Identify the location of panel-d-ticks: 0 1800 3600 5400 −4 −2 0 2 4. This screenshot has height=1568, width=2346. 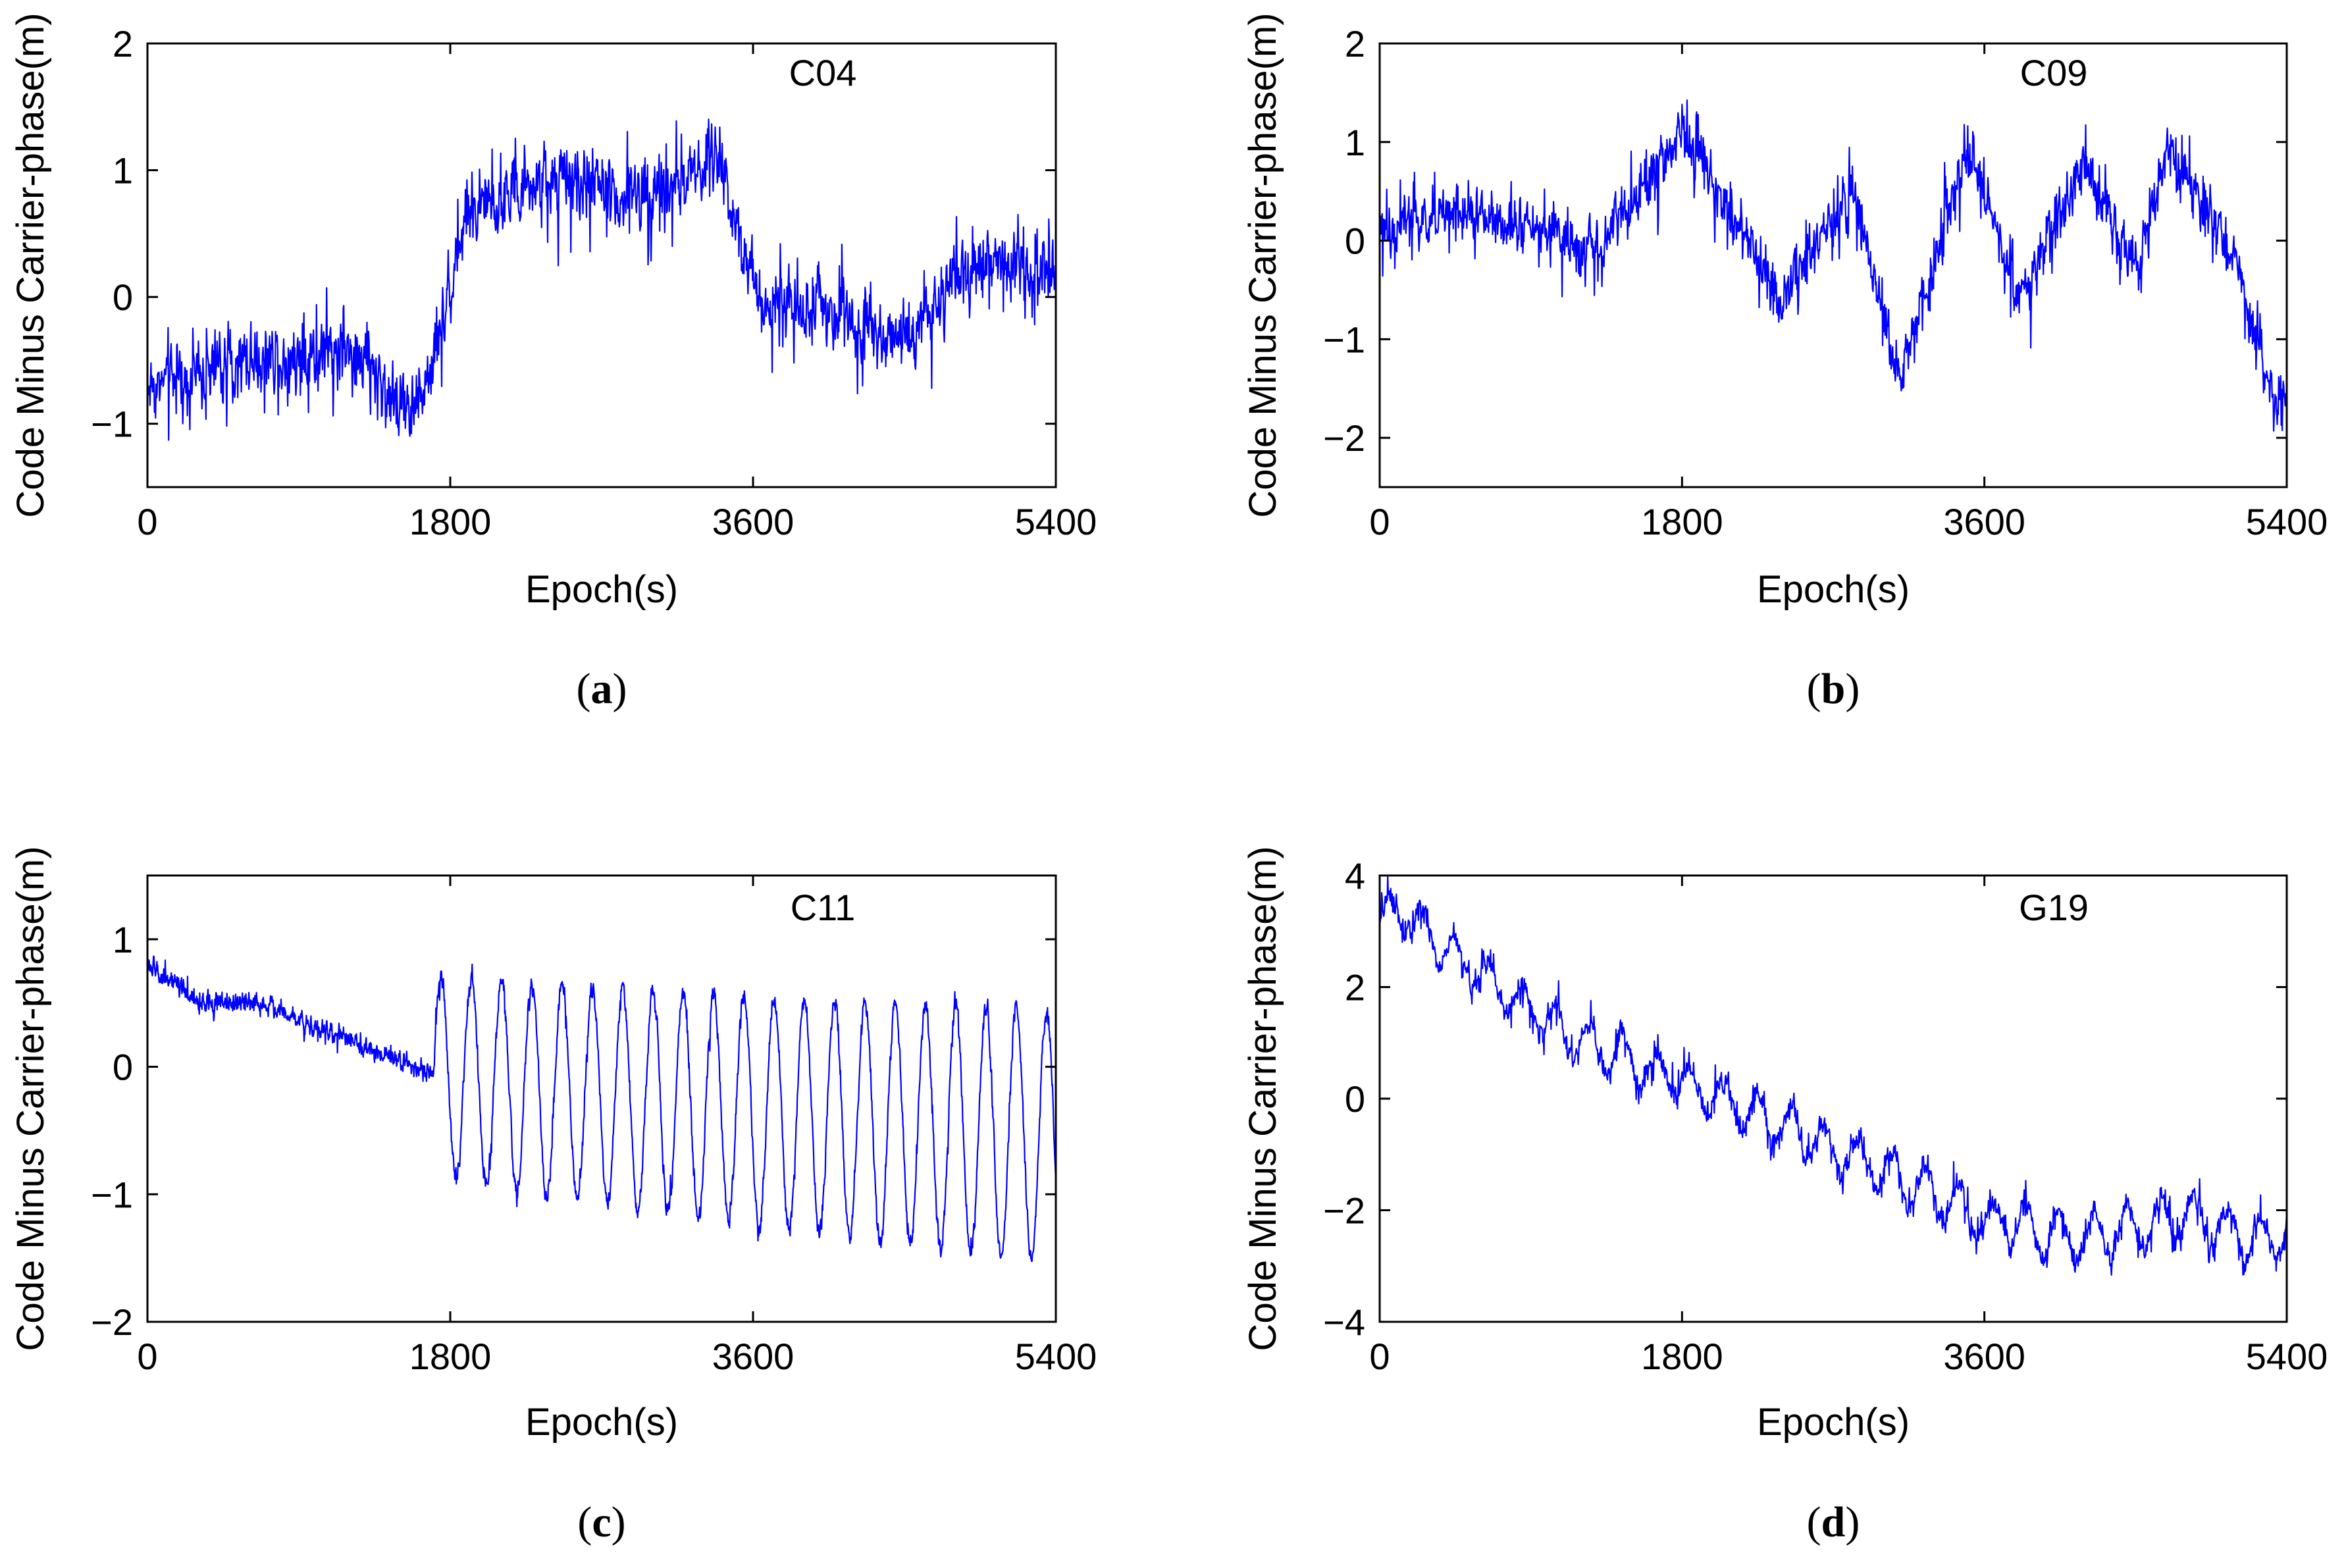
(1825, 1116).